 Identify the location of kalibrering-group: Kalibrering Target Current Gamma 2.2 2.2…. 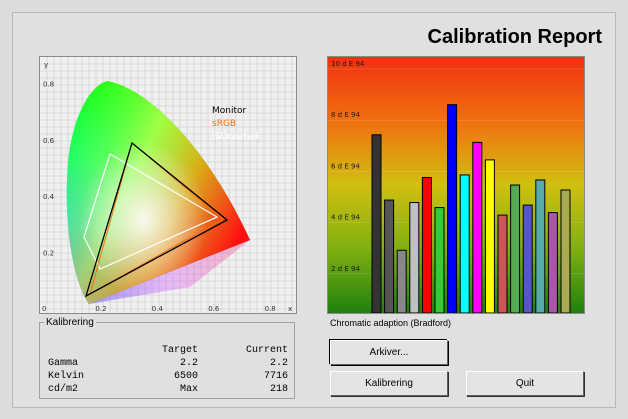
(167, 358).